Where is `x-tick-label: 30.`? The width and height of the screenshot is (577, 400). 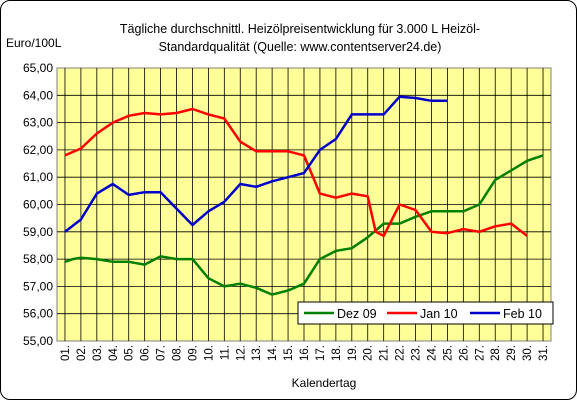 x-tick-label: 30. is located at coordinates (528, 353).